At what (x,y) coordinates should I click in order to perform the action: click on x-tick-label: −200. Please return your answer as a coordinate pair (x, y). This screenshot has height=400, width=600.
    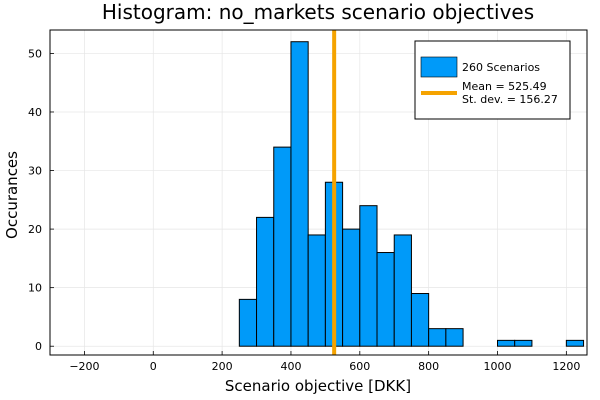
    Looking at the image, I should click on (84, 366).